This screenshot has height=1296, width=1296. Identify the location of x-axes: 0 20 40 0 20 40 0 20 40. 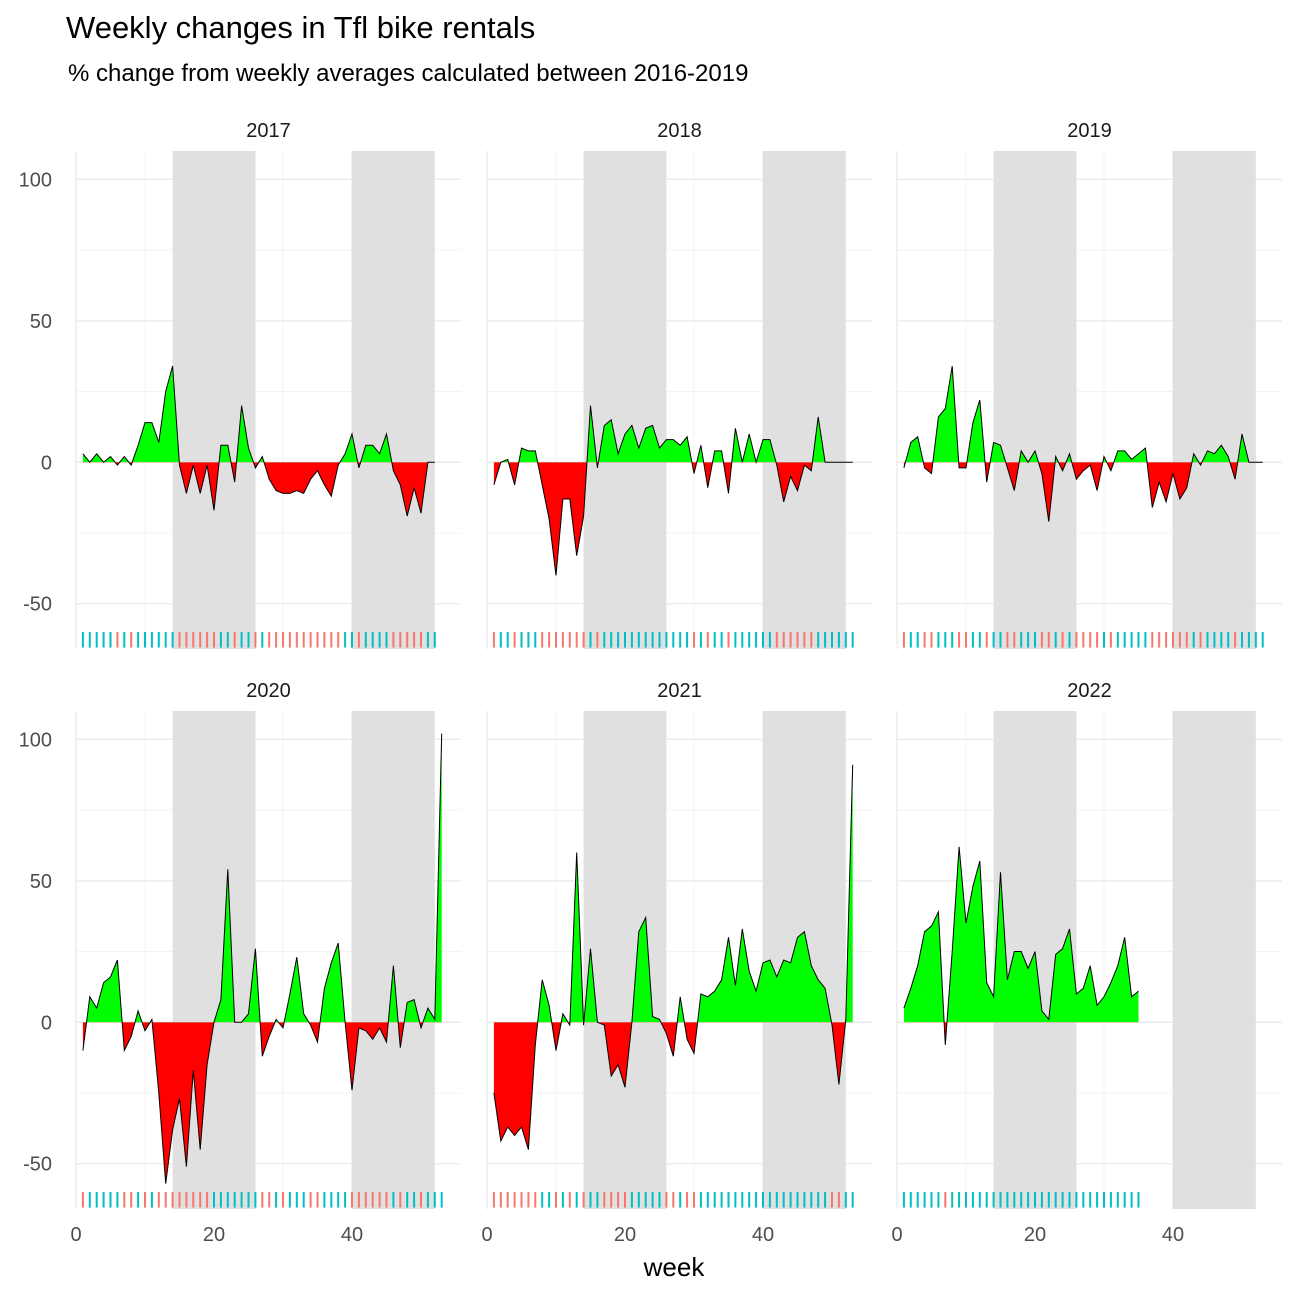
(627, 1235).